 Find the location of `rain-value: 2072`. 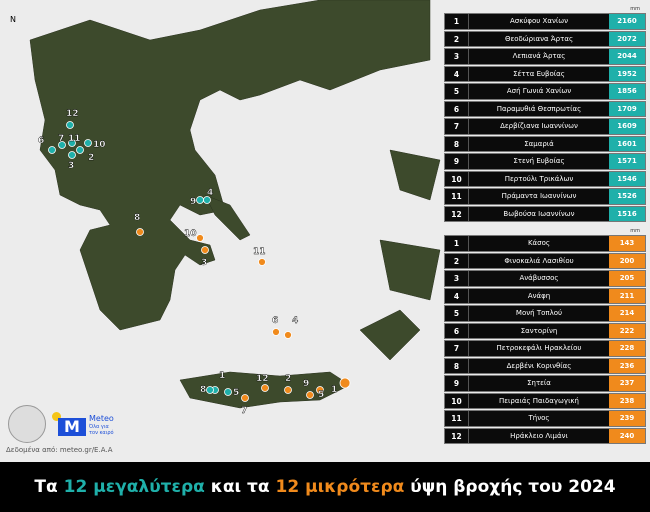

rain-value: 2072 is located at coordinates (627, 38).